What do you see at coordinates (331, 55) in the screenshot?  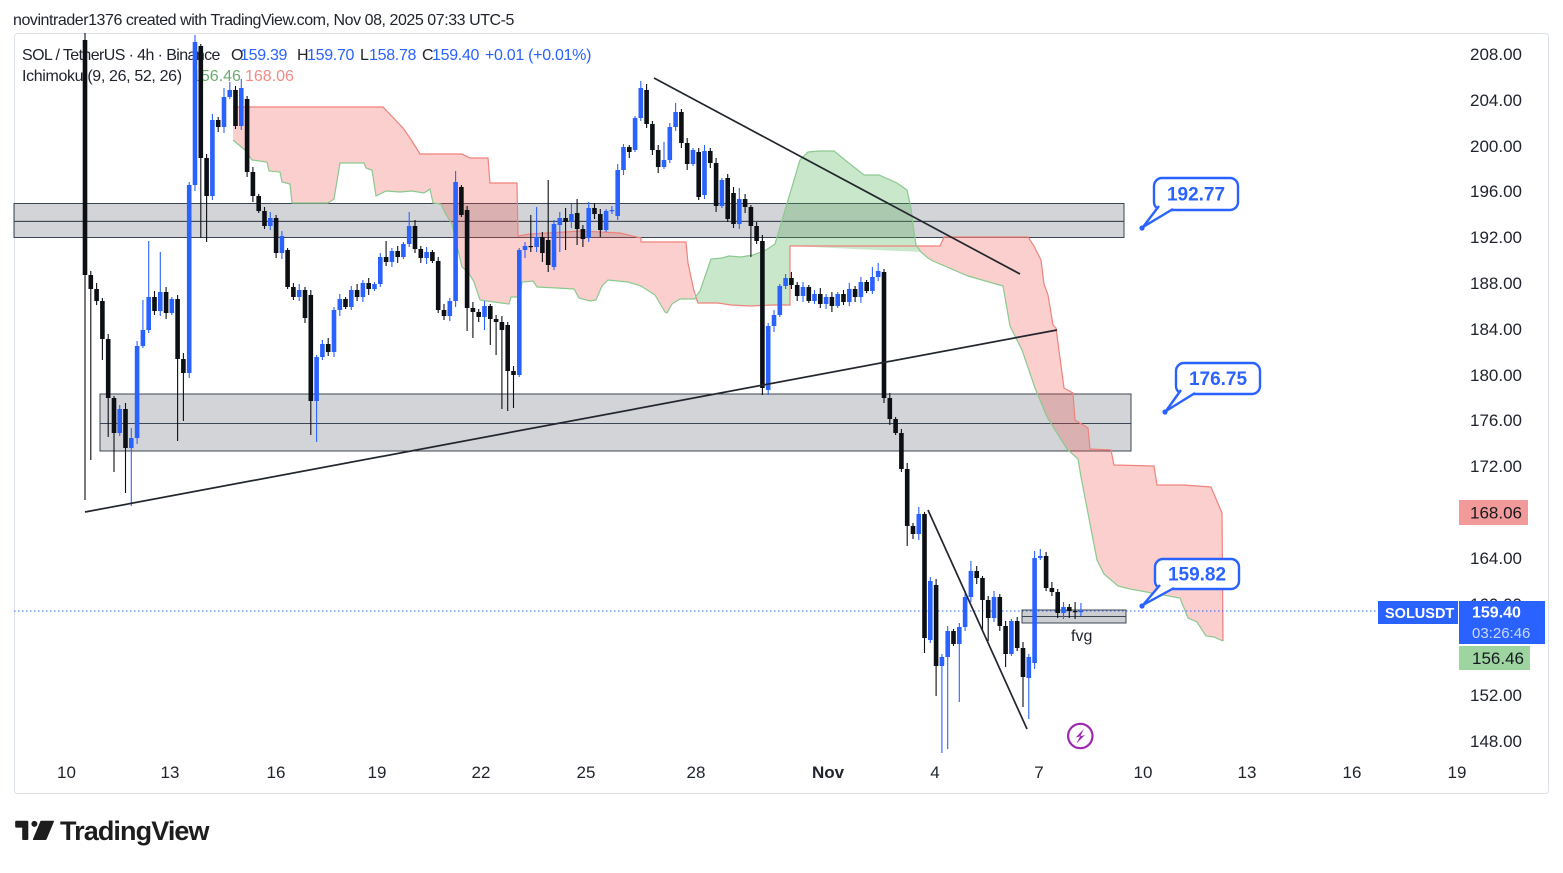 I see `svg-text: 159.70` at bounding box center [331, 55].